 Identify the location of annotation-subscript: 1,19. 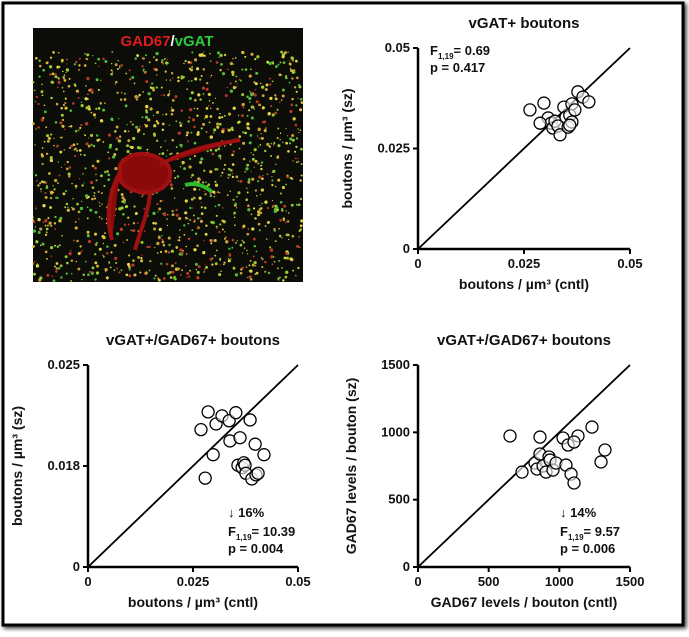
(576, 537).